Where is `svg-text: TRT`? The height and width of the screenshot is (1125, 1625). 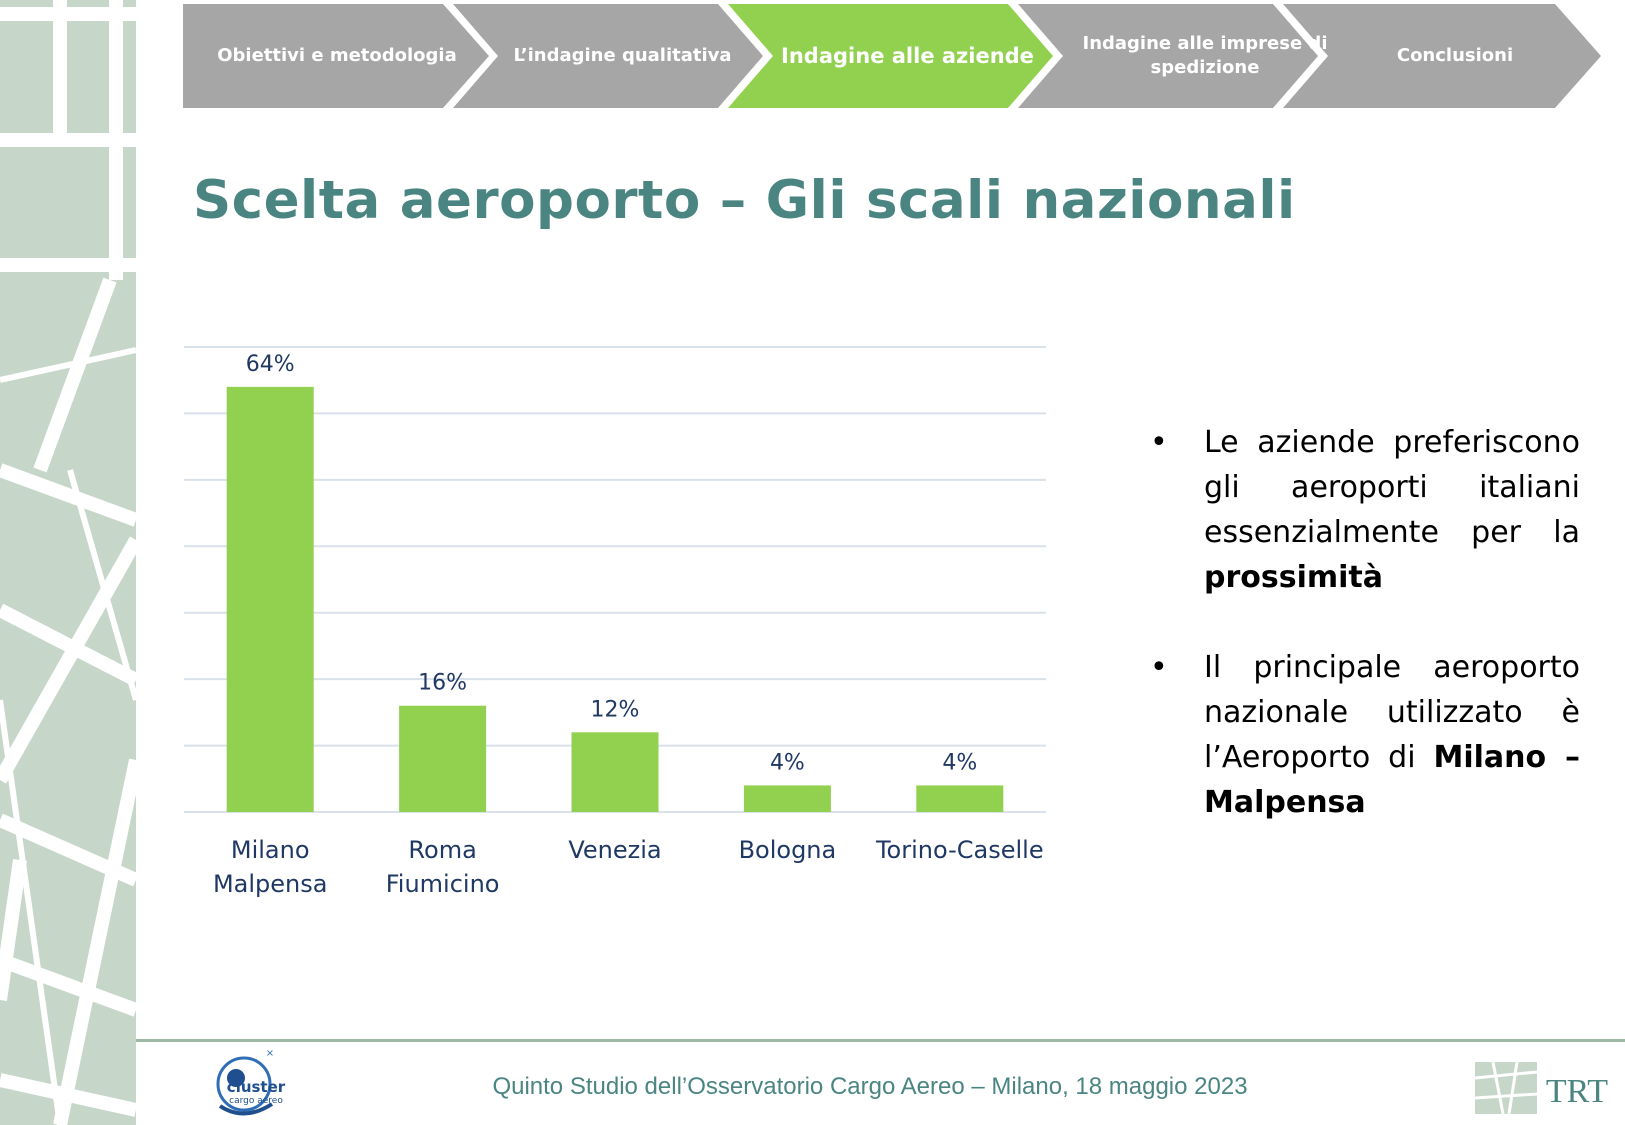
svg-text: TRT is located at coordinates (1577, 1091).